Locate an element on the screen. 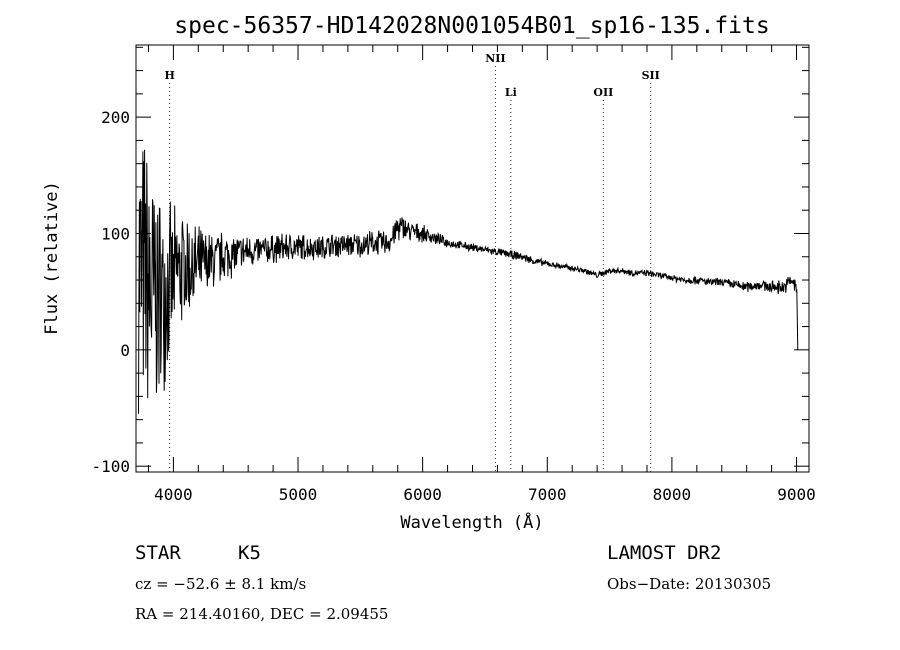  x-axis-label: Wavelength (Å) is located at coordinates (471, 522).